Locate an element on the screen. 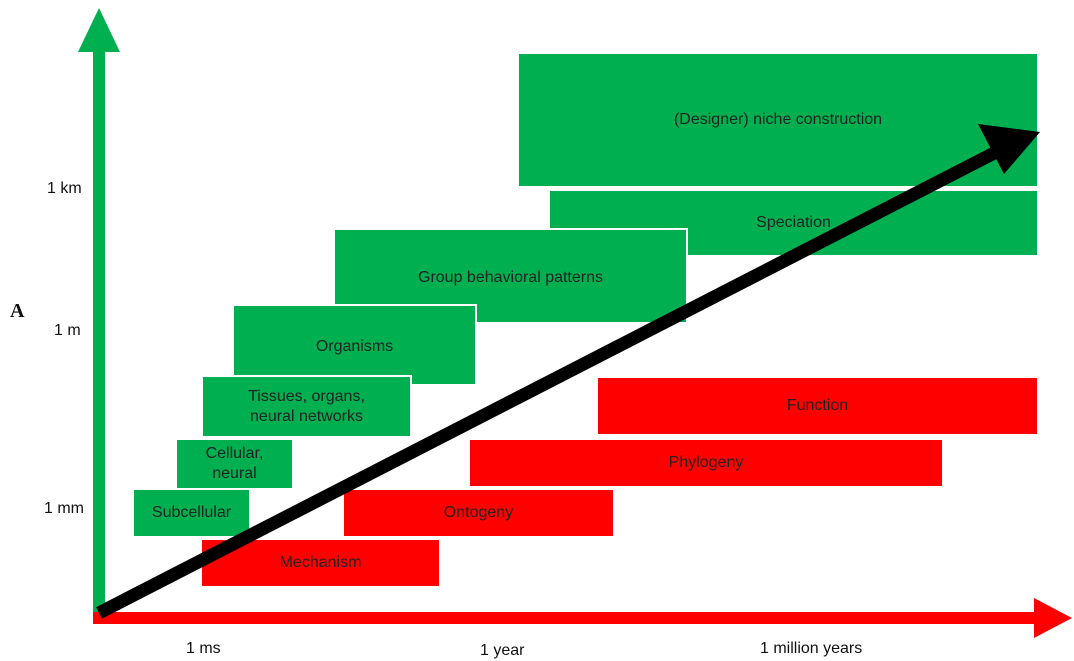 This screenshot has height=661, width=1074. box-group-label: Group behavioral patterns is located at coordinates (510, 277).